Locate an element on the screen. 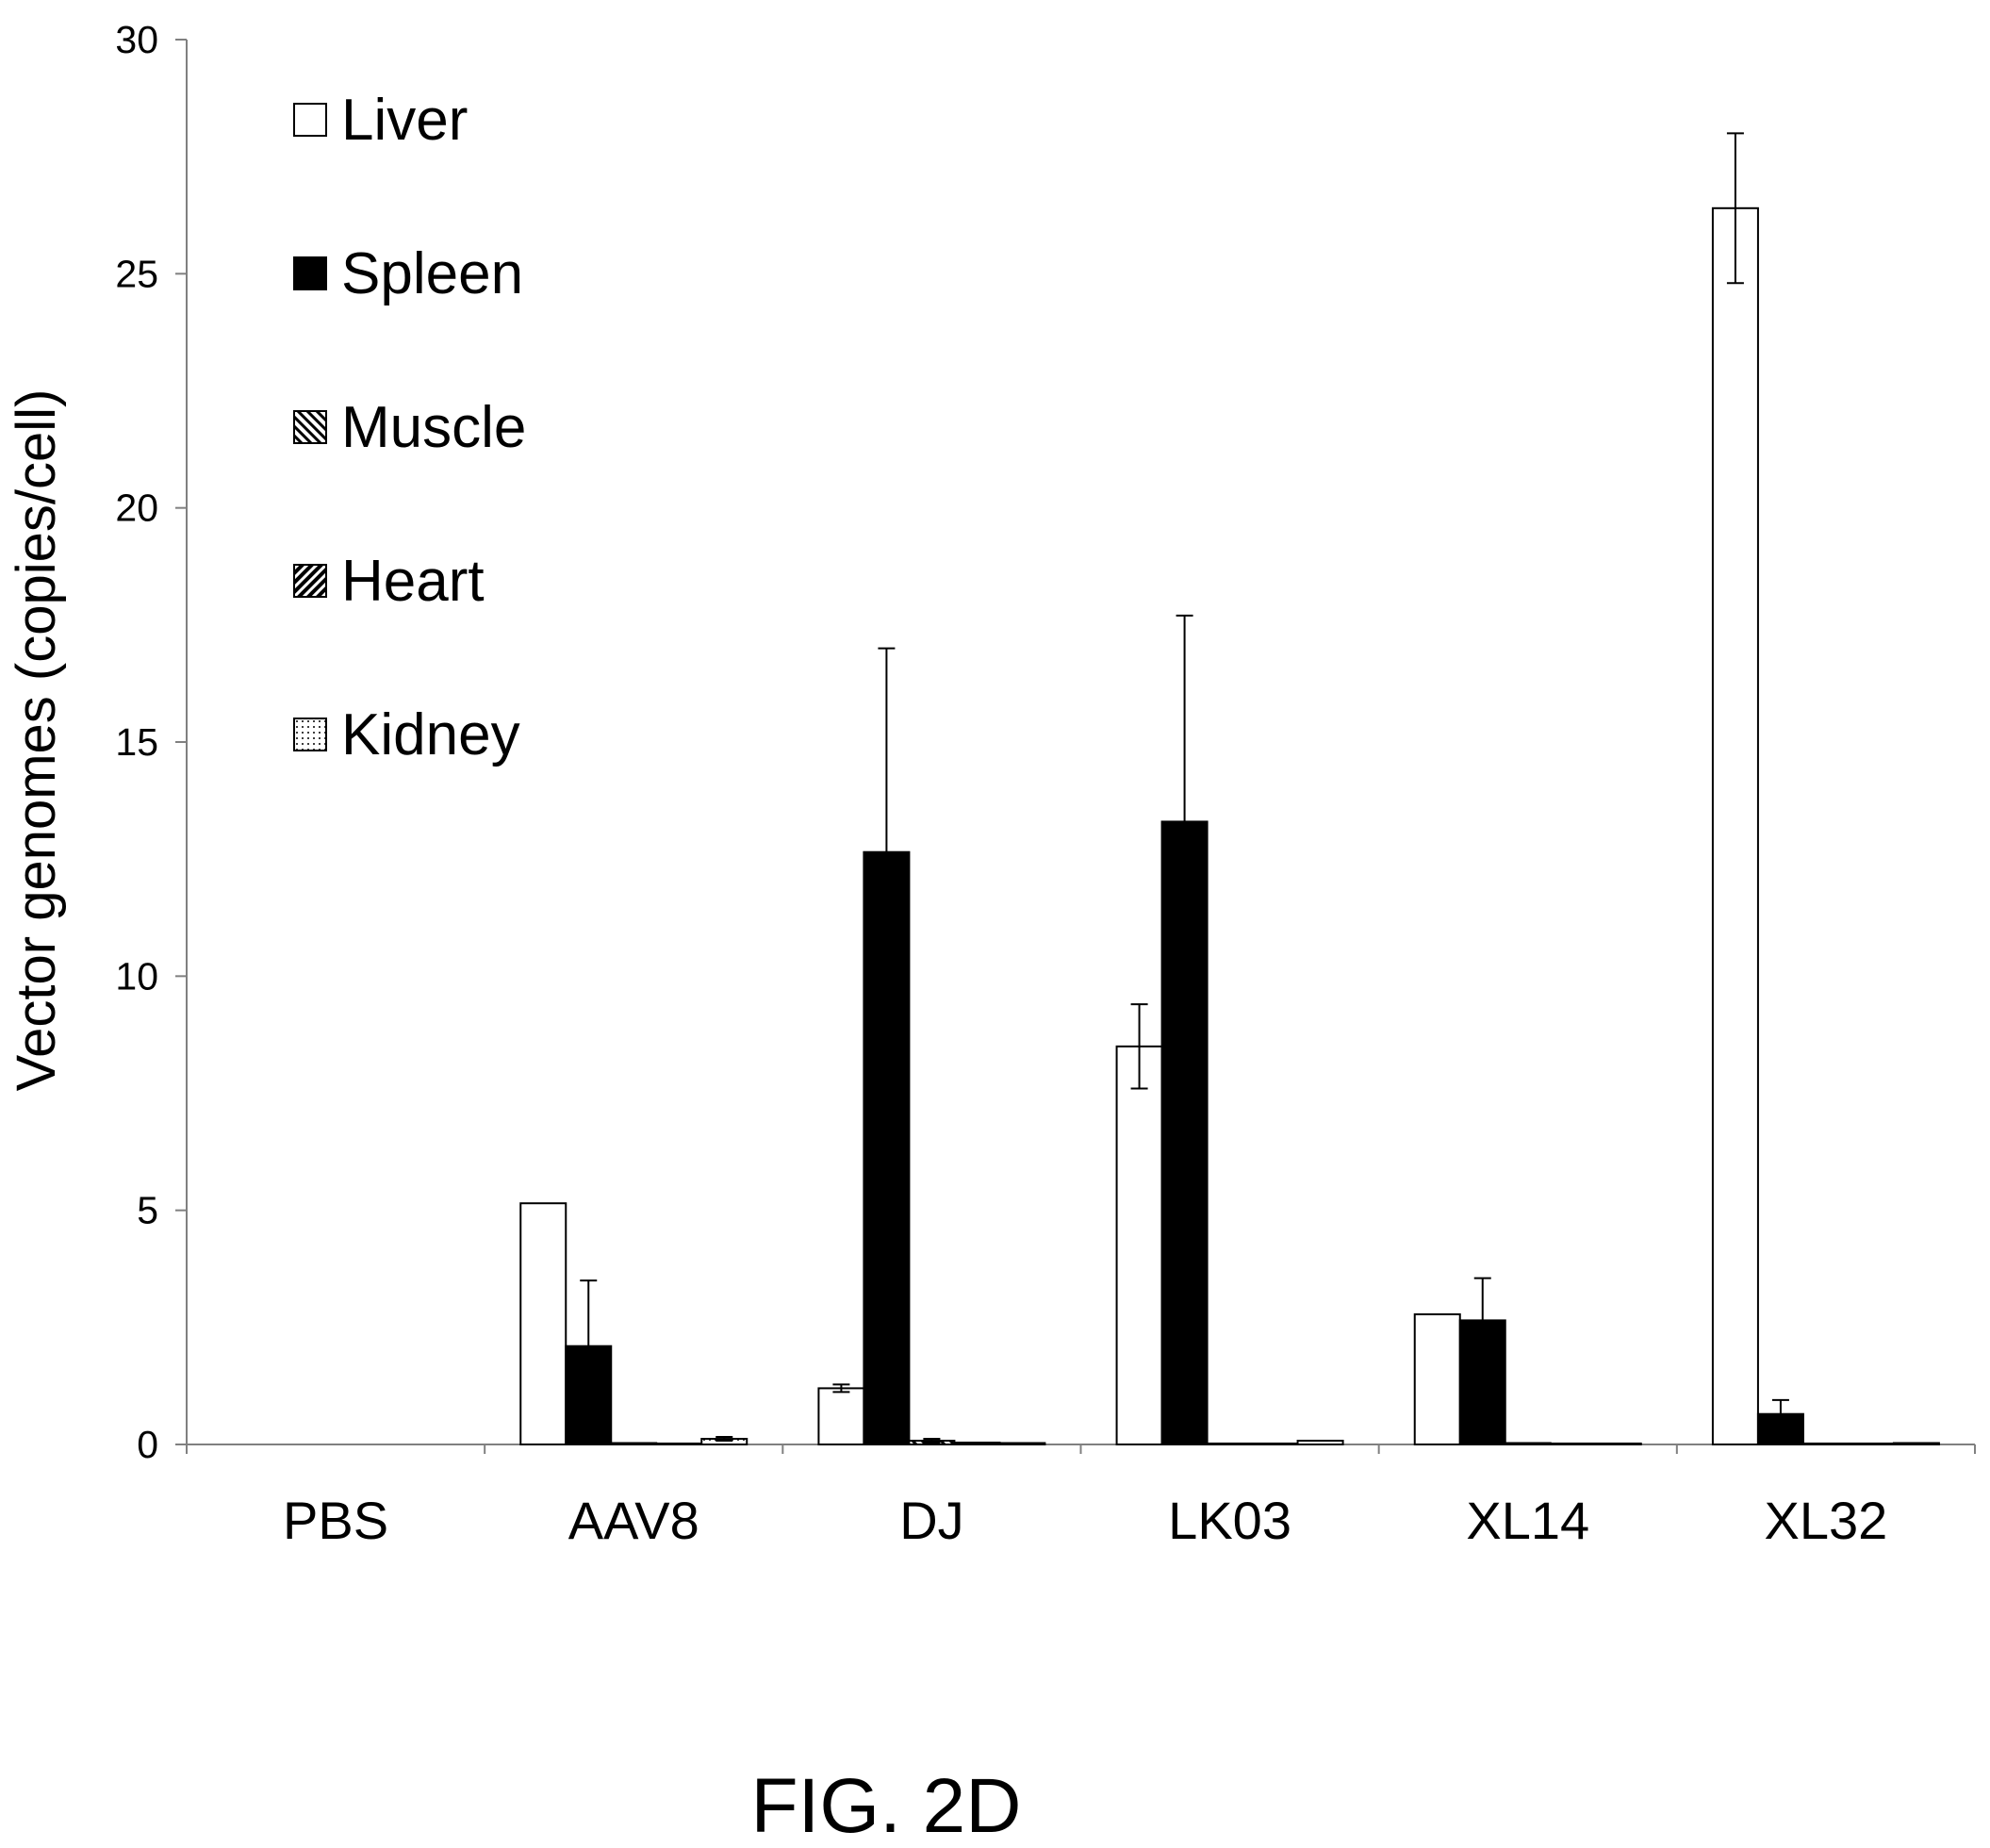 This screenshot has width=1990, height=1848. x-category-label: DJ is located at coordinates (931, 1520).